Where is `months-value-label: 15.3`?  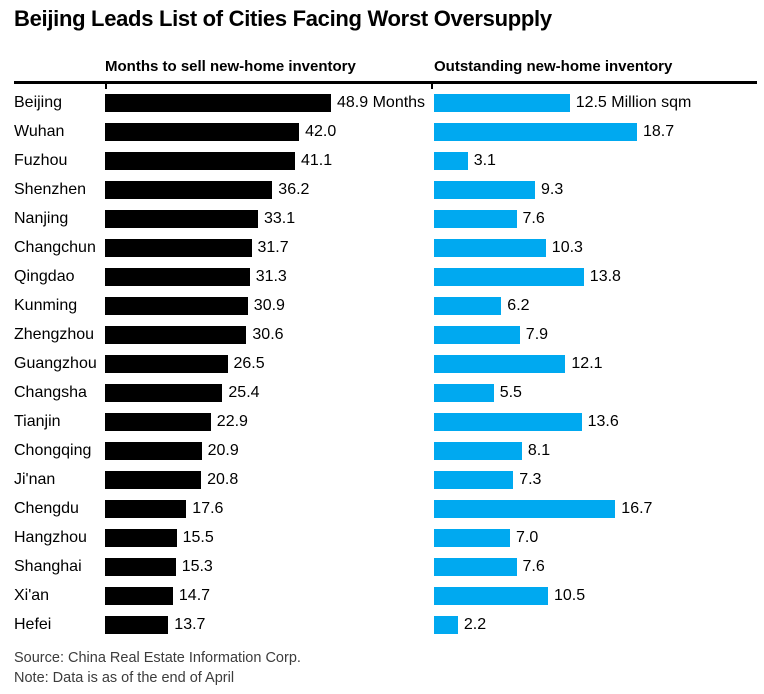 months-value-label: 15.3 is located at coordinates (197, 566).